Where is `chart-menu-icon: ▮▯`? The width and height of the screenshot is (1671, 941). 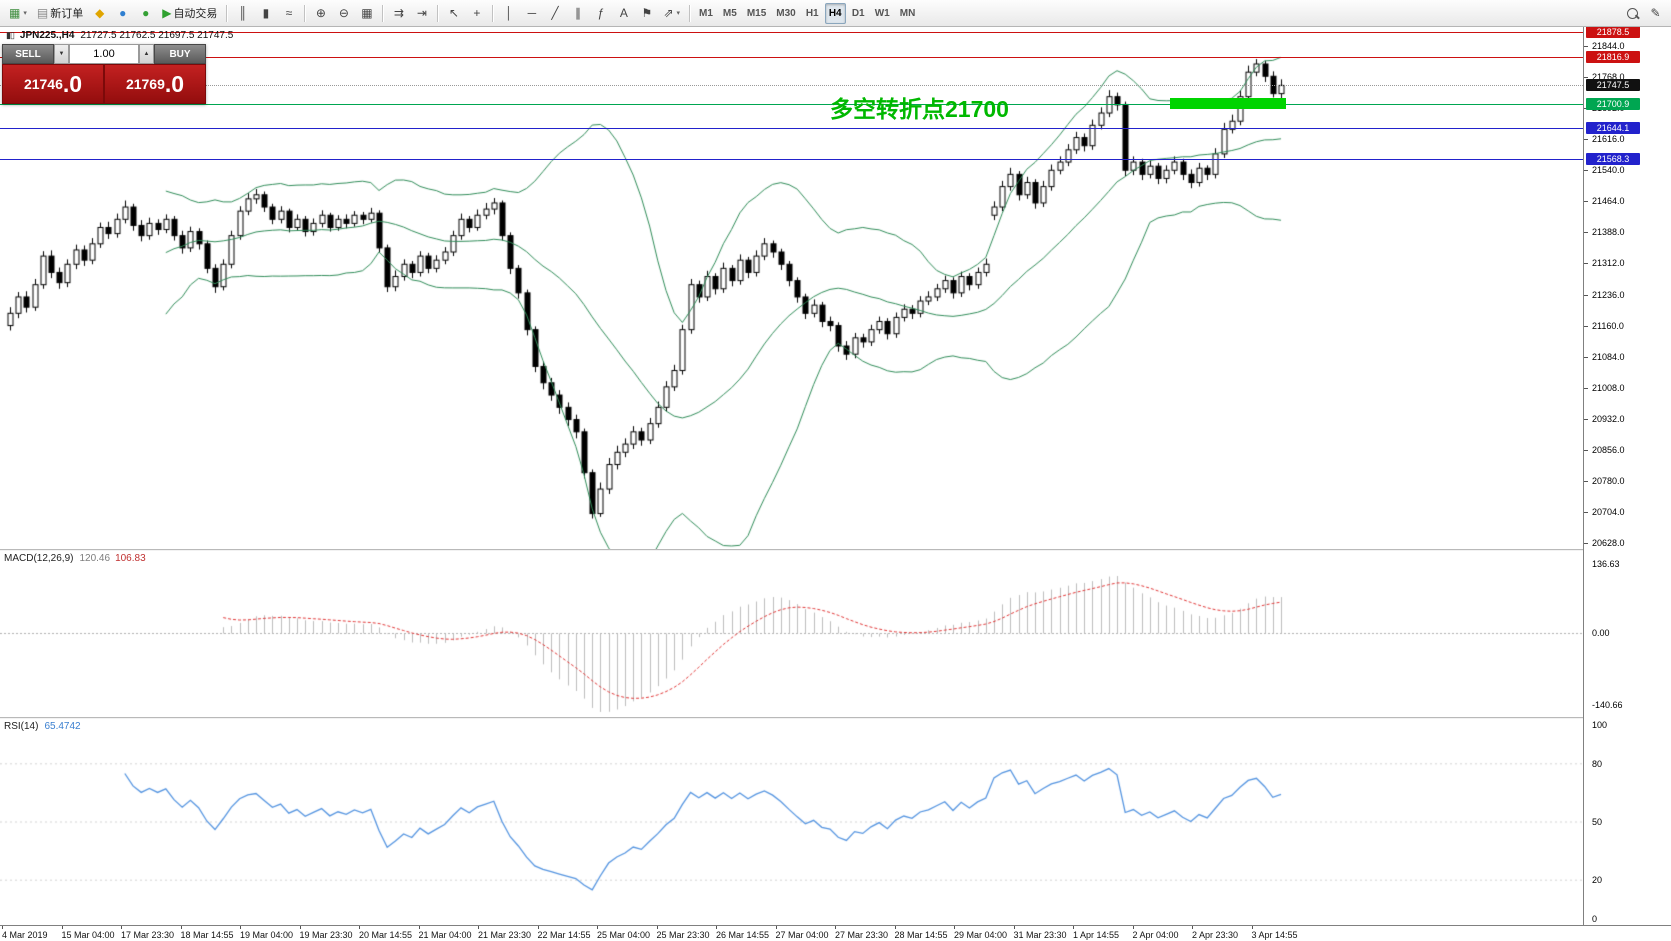
chart-menu-icon: ▮▯ is located at coordinates (10, 35).